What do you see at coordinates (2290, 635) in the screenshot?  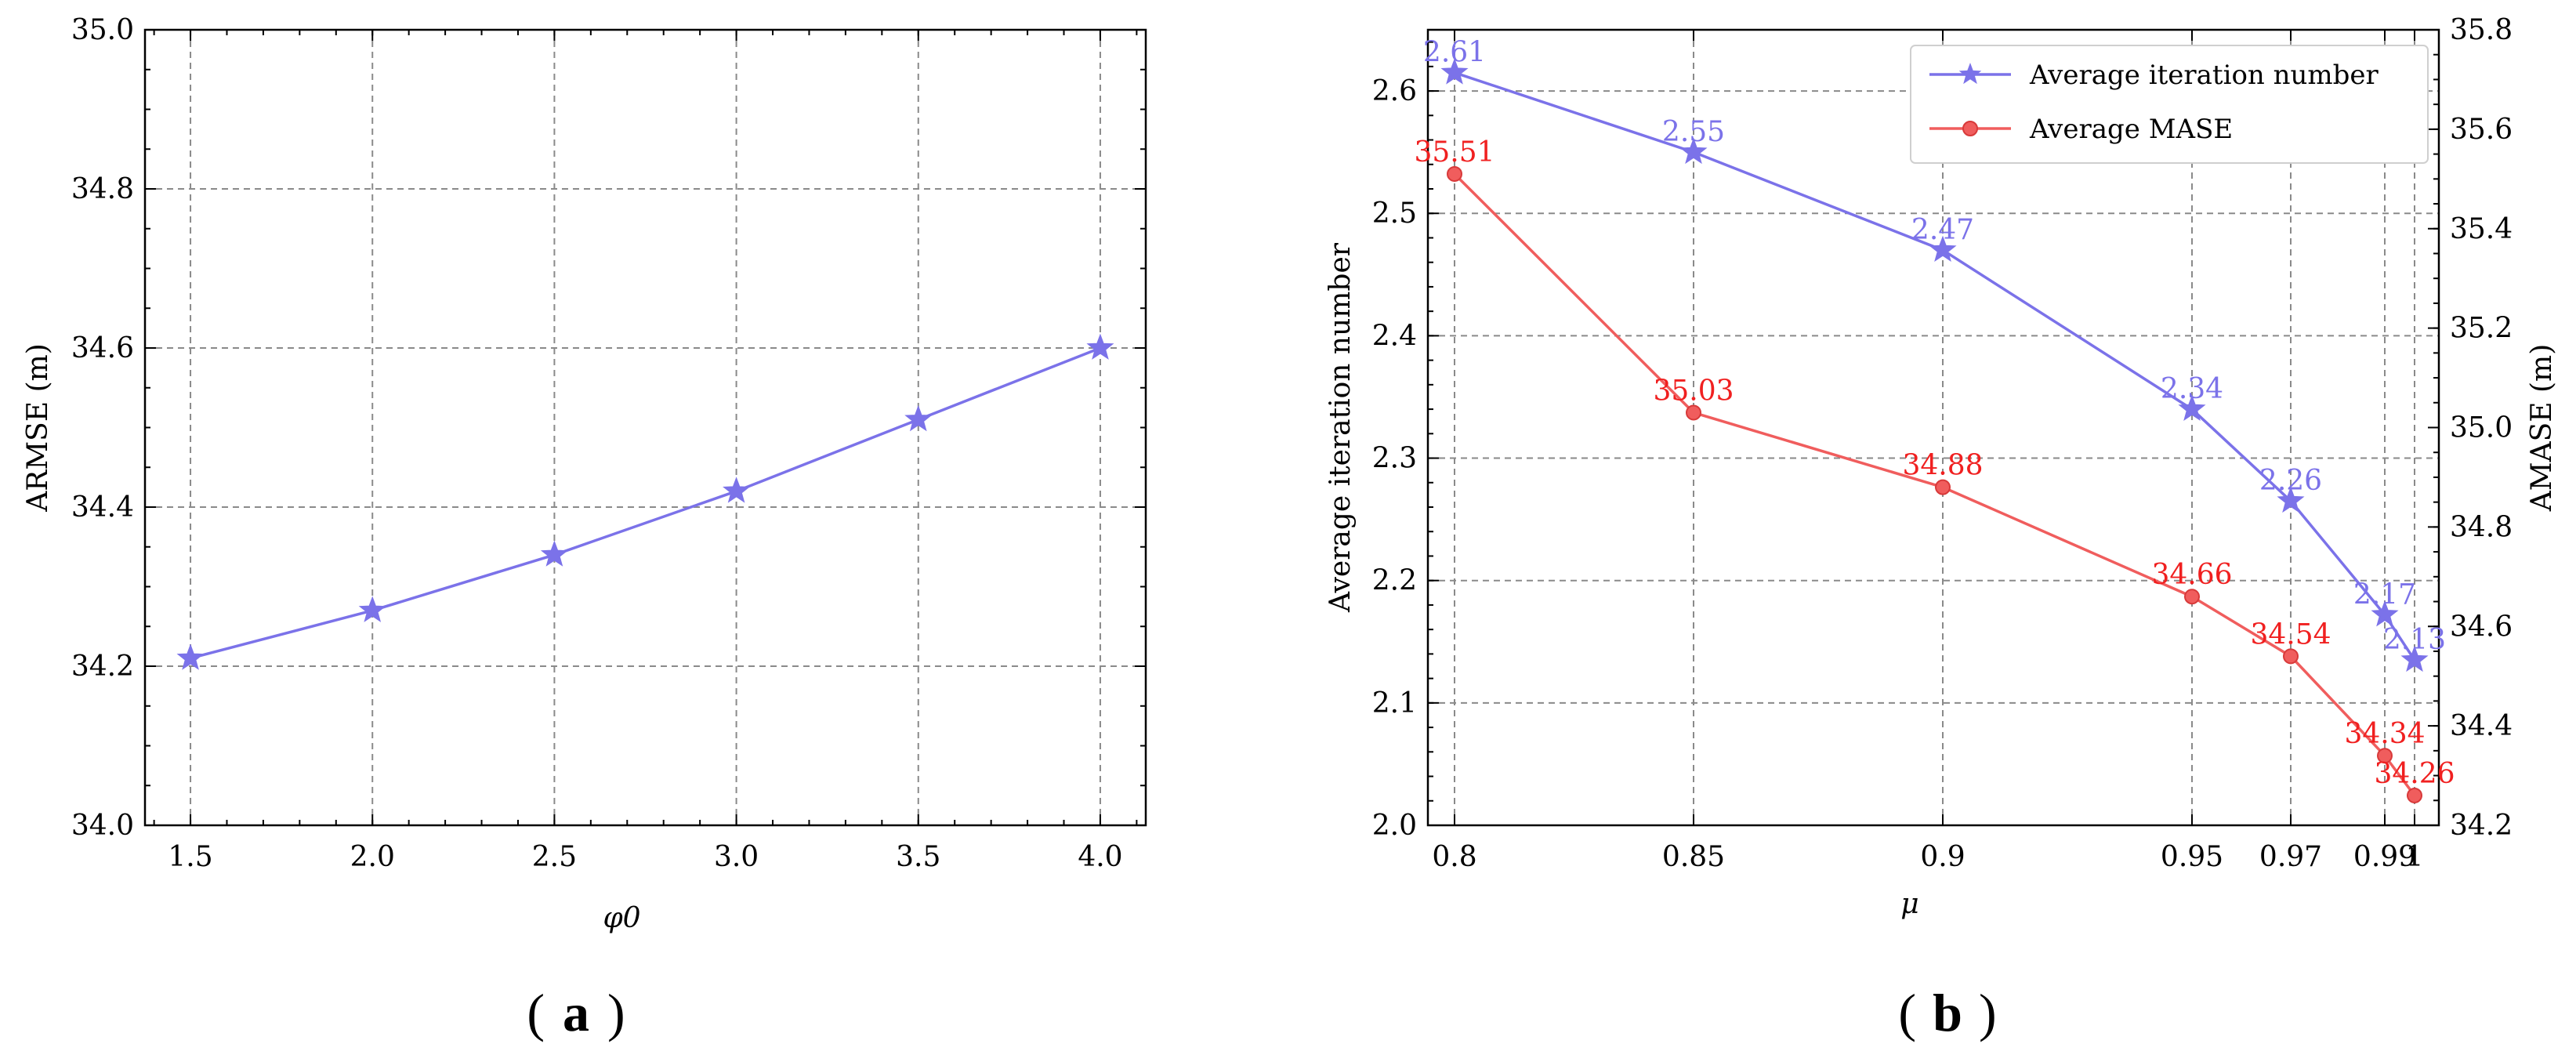 I see `mase-data-label: 34.54` at bounding box center [2290, 635].